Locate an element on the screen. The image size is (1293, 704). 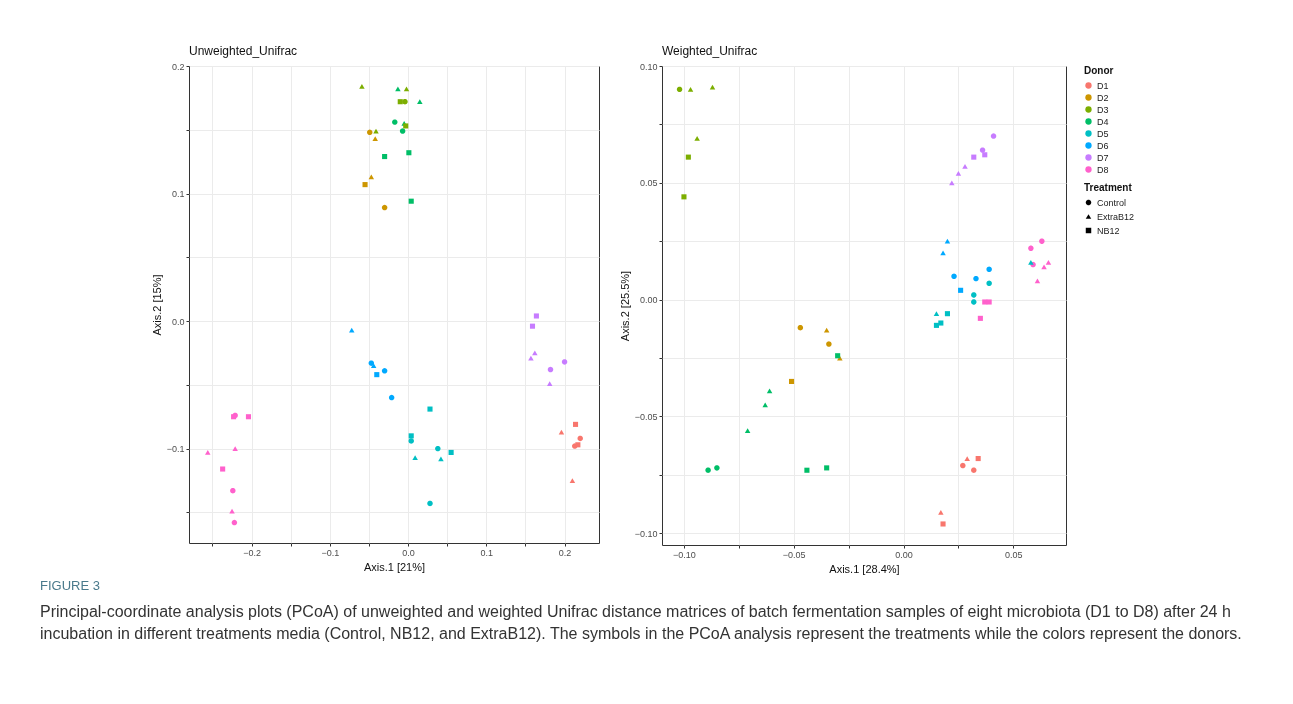
y-tick-label: −0.1 is located at coordinates (175, 449).